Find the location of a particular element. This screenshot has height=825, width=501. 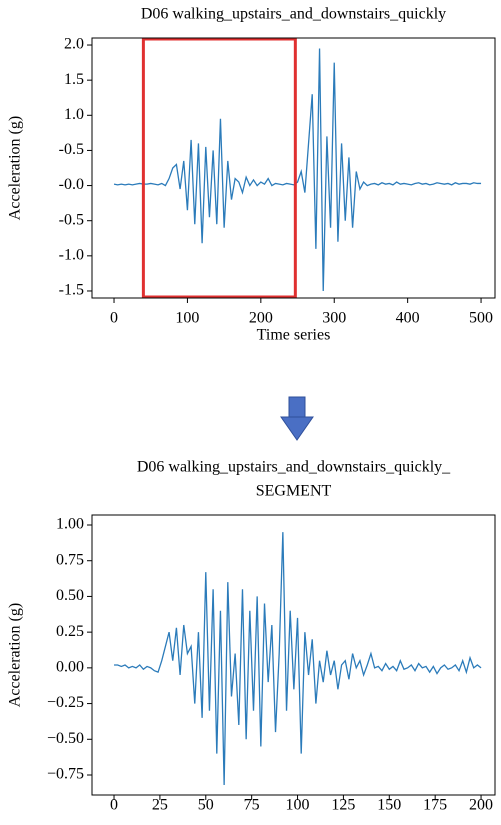

x-tick-label: 150 is located at coordinates (389, 805).